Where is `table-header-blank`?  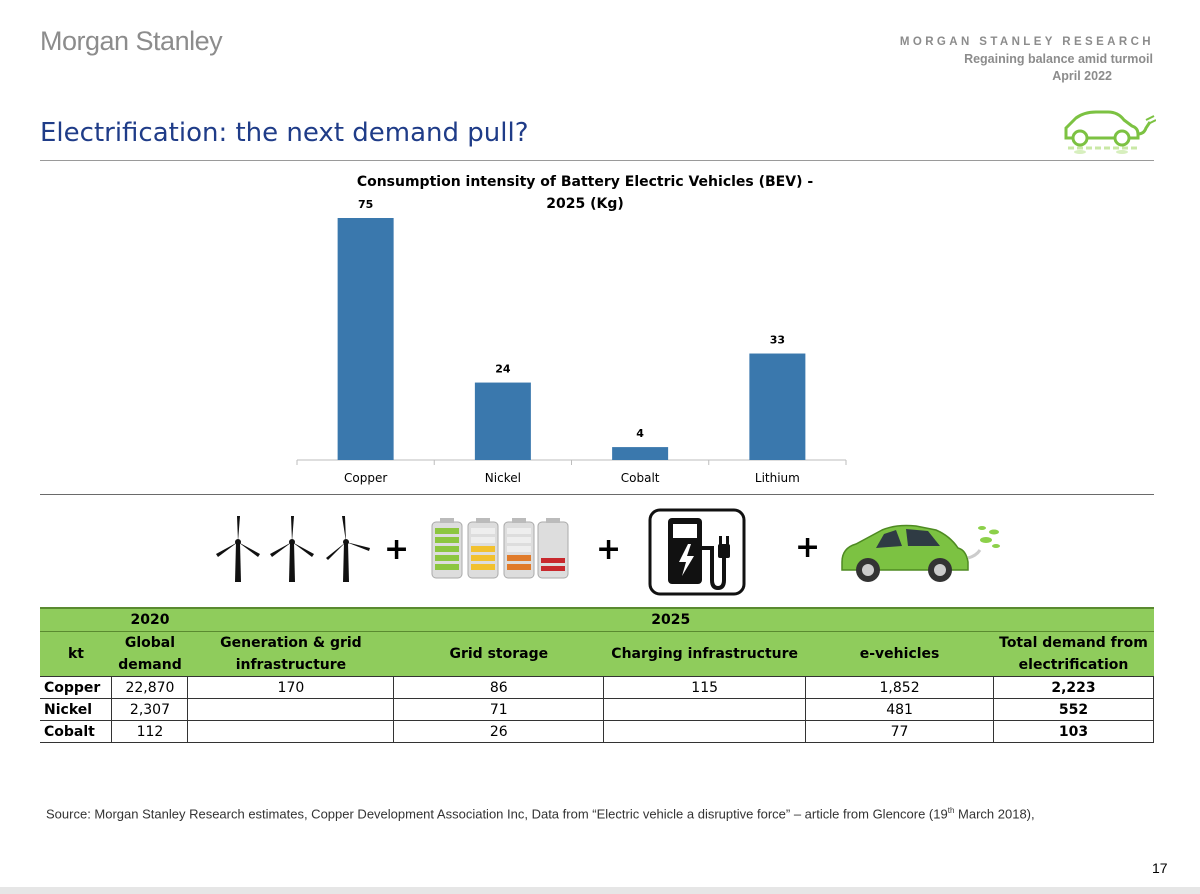 table-header-blank is located at coordinates (76, 619).